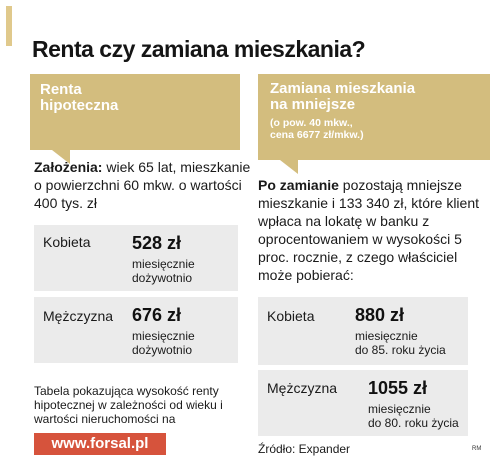 The width and height of the screenshot is (497, 469). I want to click on corner-accent-bar, so click(9, 26).